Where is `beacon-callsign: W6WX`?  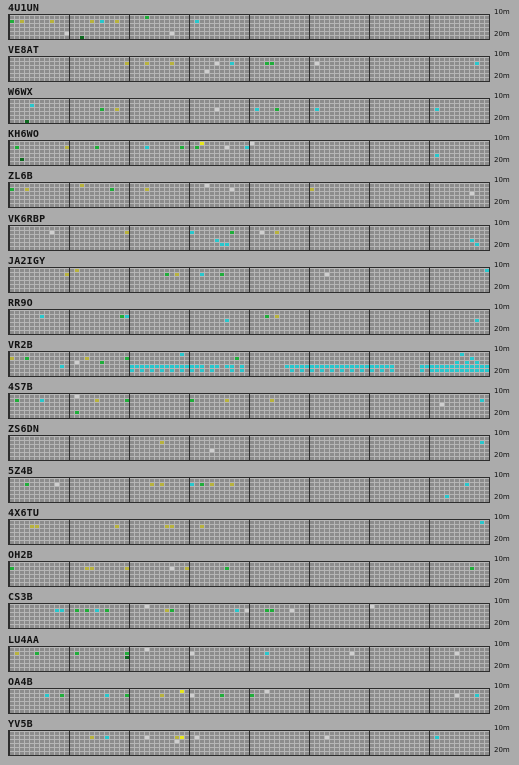 beacon-callsign: W6WX is located at coordinates (20, 92).